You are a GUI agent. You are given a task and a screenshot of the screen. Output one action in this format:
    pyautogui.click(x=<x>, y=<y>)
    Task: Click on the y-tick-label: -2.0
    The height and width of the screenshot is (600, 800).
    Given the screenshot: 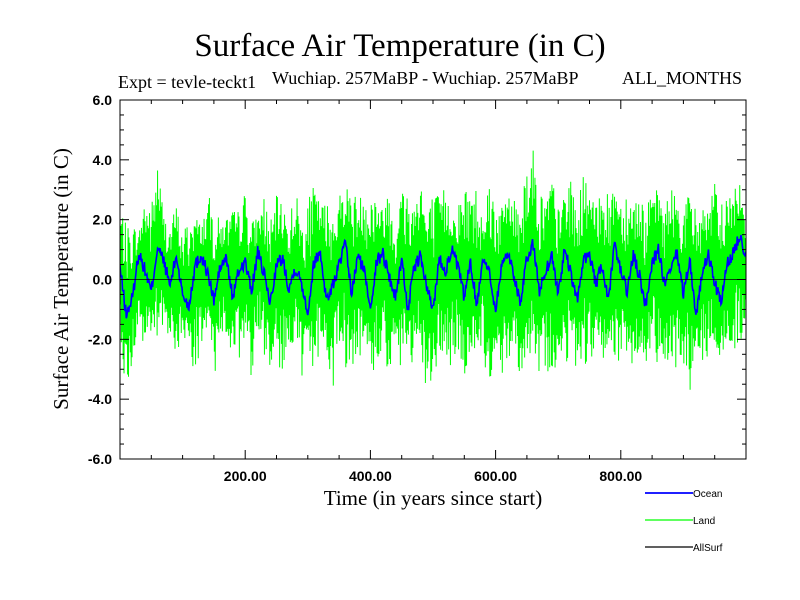 What is the action you would take?
    pyautogui.click(x=100, y=339)
    